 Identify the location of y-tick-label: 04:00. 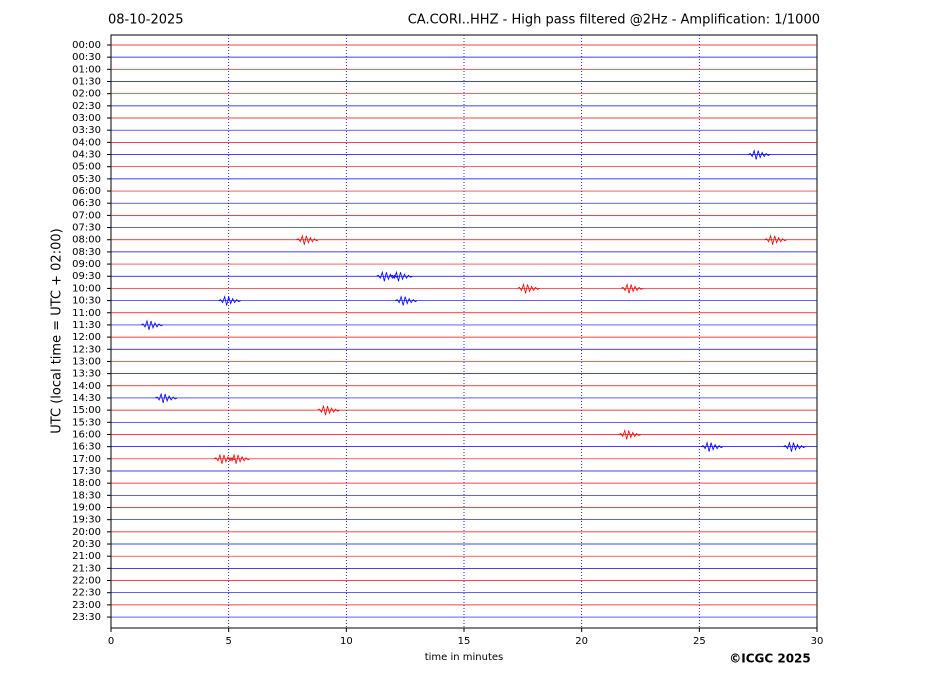
(86, 142).